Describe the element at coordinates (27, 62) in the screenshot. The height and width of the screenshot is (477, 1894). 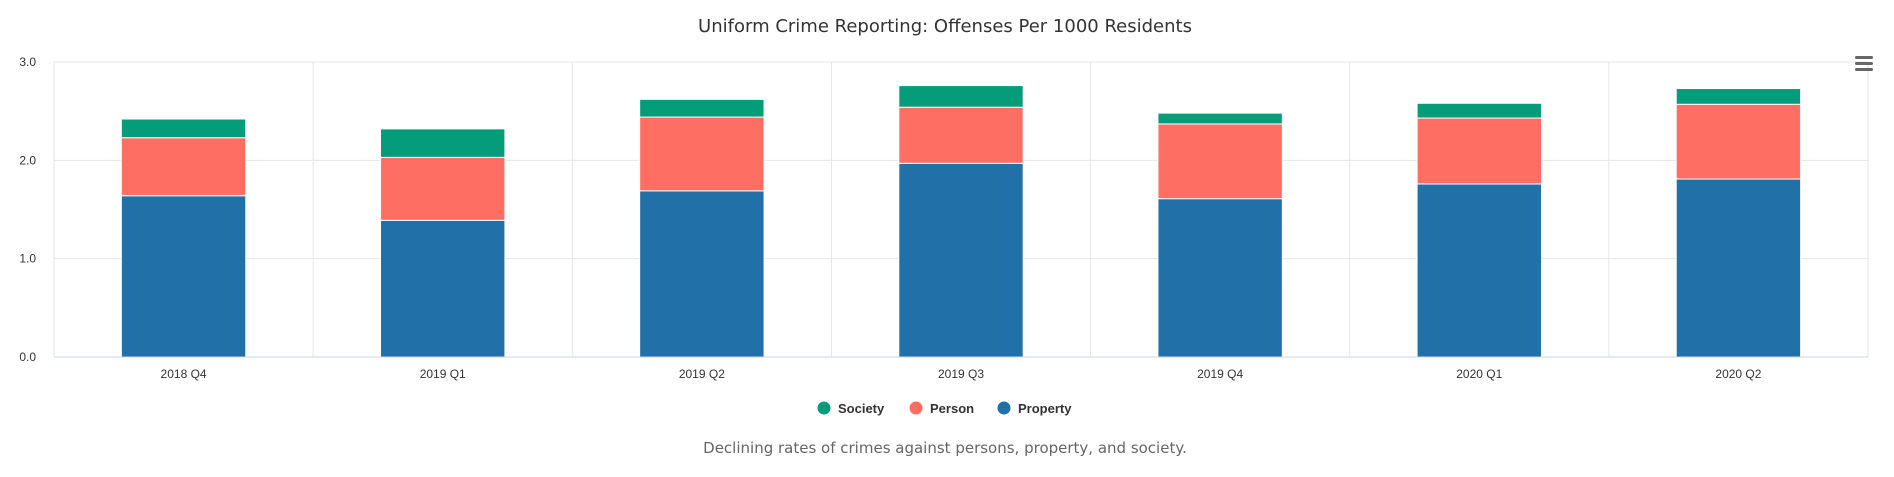
I see `y-tick-label: 3.0` at that location.